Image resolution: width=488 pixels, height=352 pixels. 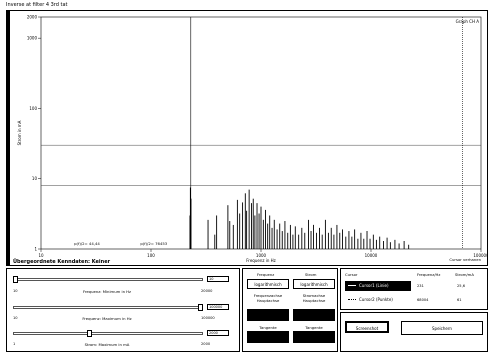 What do you see at coordinates (32, 38) in the screenshot?
I see `y-tick-label: 1000` at bounding box center [32, 38].